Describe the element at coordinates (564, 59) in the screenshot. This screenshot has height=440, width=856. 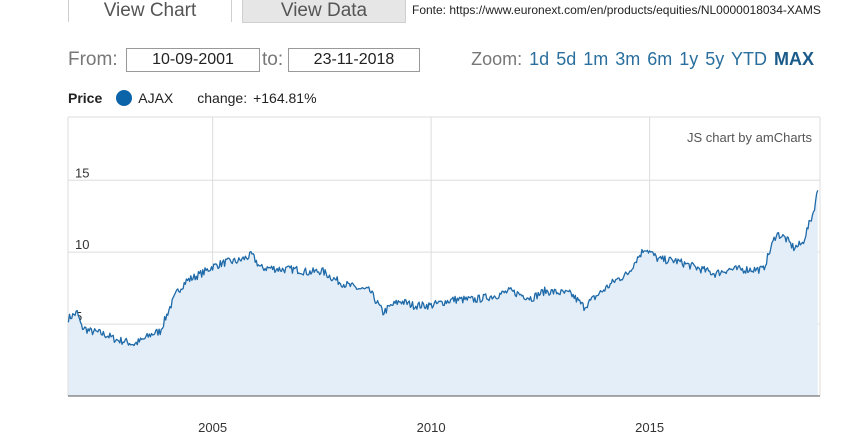
I see `zoom-option-5d: 5d` at that location.